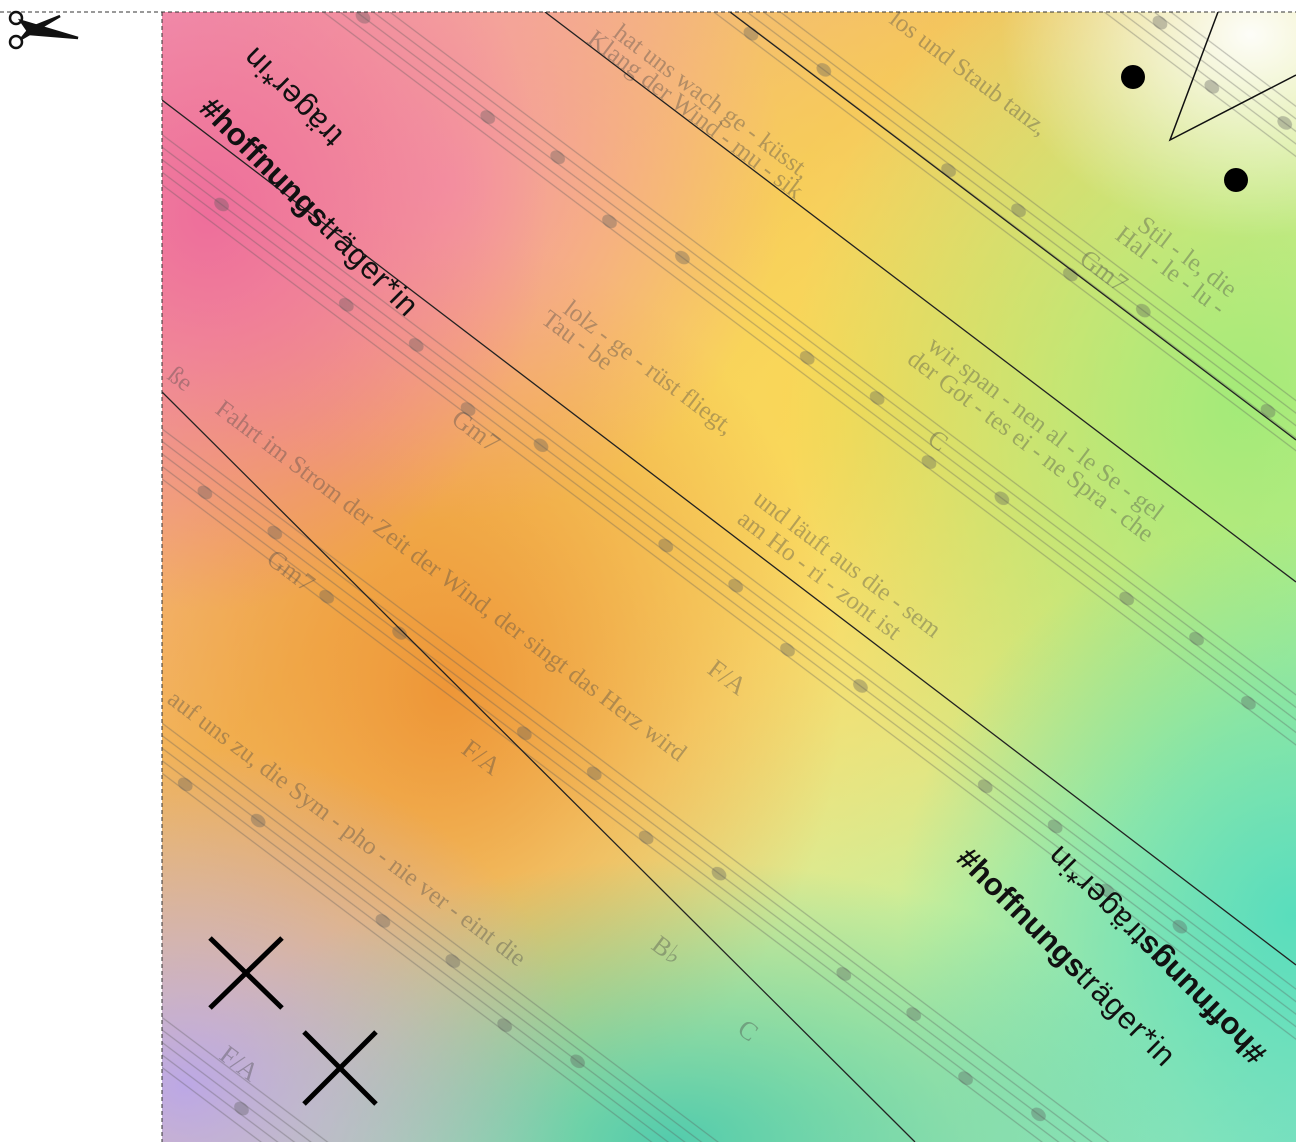  I want to click on scissors-icon, so click(43, 30).